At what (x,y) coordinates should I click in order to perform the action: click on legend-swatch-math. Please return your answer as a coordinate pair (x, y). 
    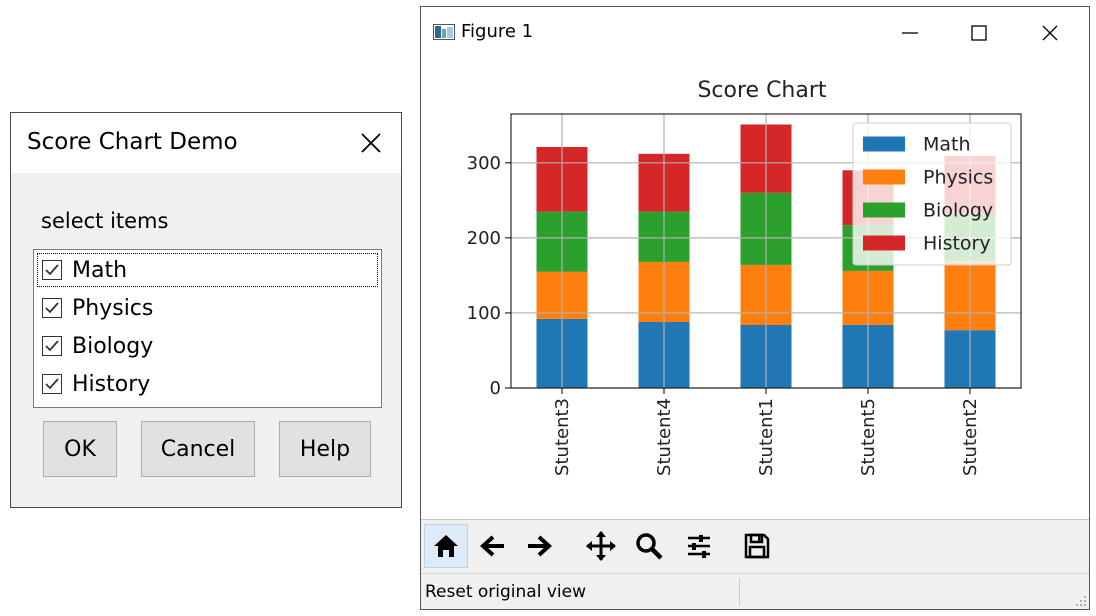
    Looking at the image, I should click on (884, 144).